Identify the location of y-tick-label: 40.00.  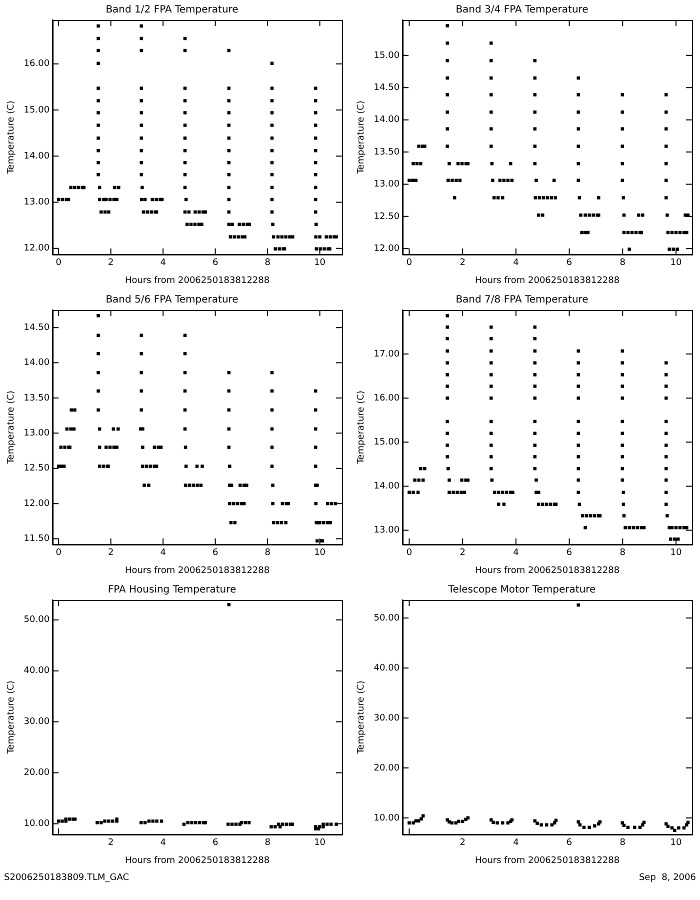
(37, 671).